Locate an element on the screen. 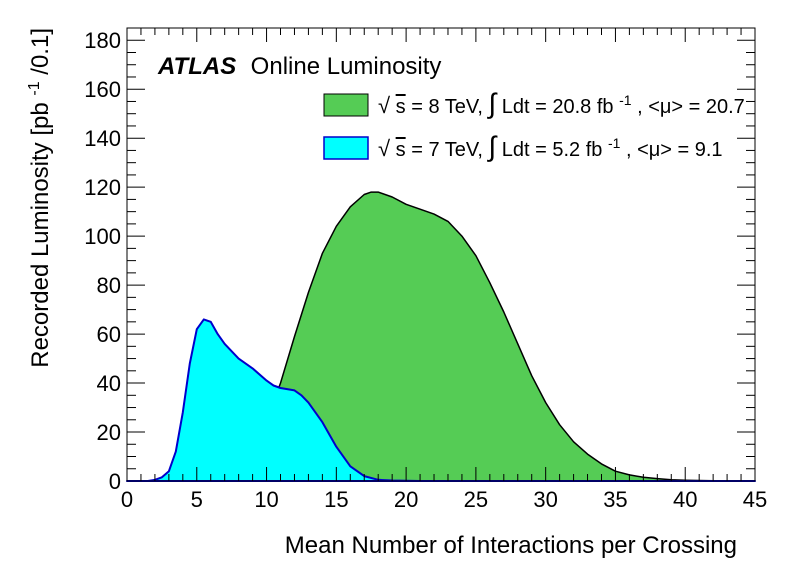 Image resolution: width=796 pixels, height=572 pixels. legend-7tev-mu: , <μ> = 9.1 is located at coordinates (674, 150).